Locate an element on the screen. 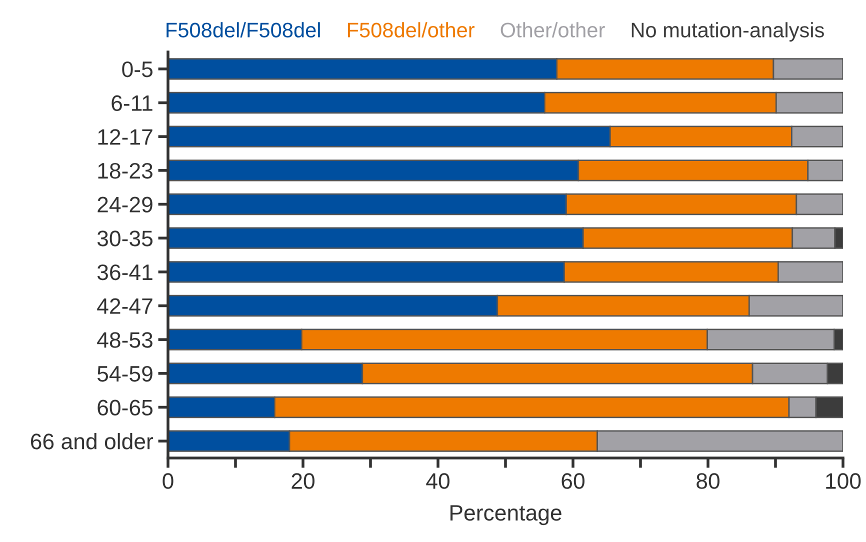  y-tick-label: 12-17 is located at coordinates (125, 137).